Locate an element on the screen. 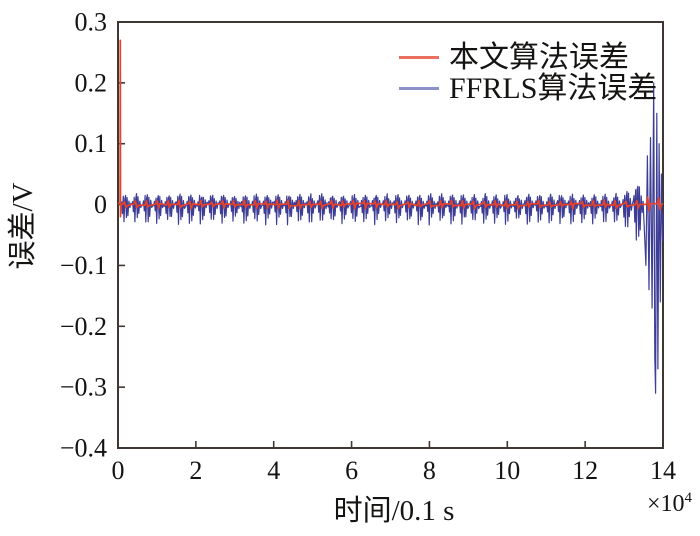 The image size is (700, 536). y-tick-label: 0.3 is located at coordinates (91, 22).